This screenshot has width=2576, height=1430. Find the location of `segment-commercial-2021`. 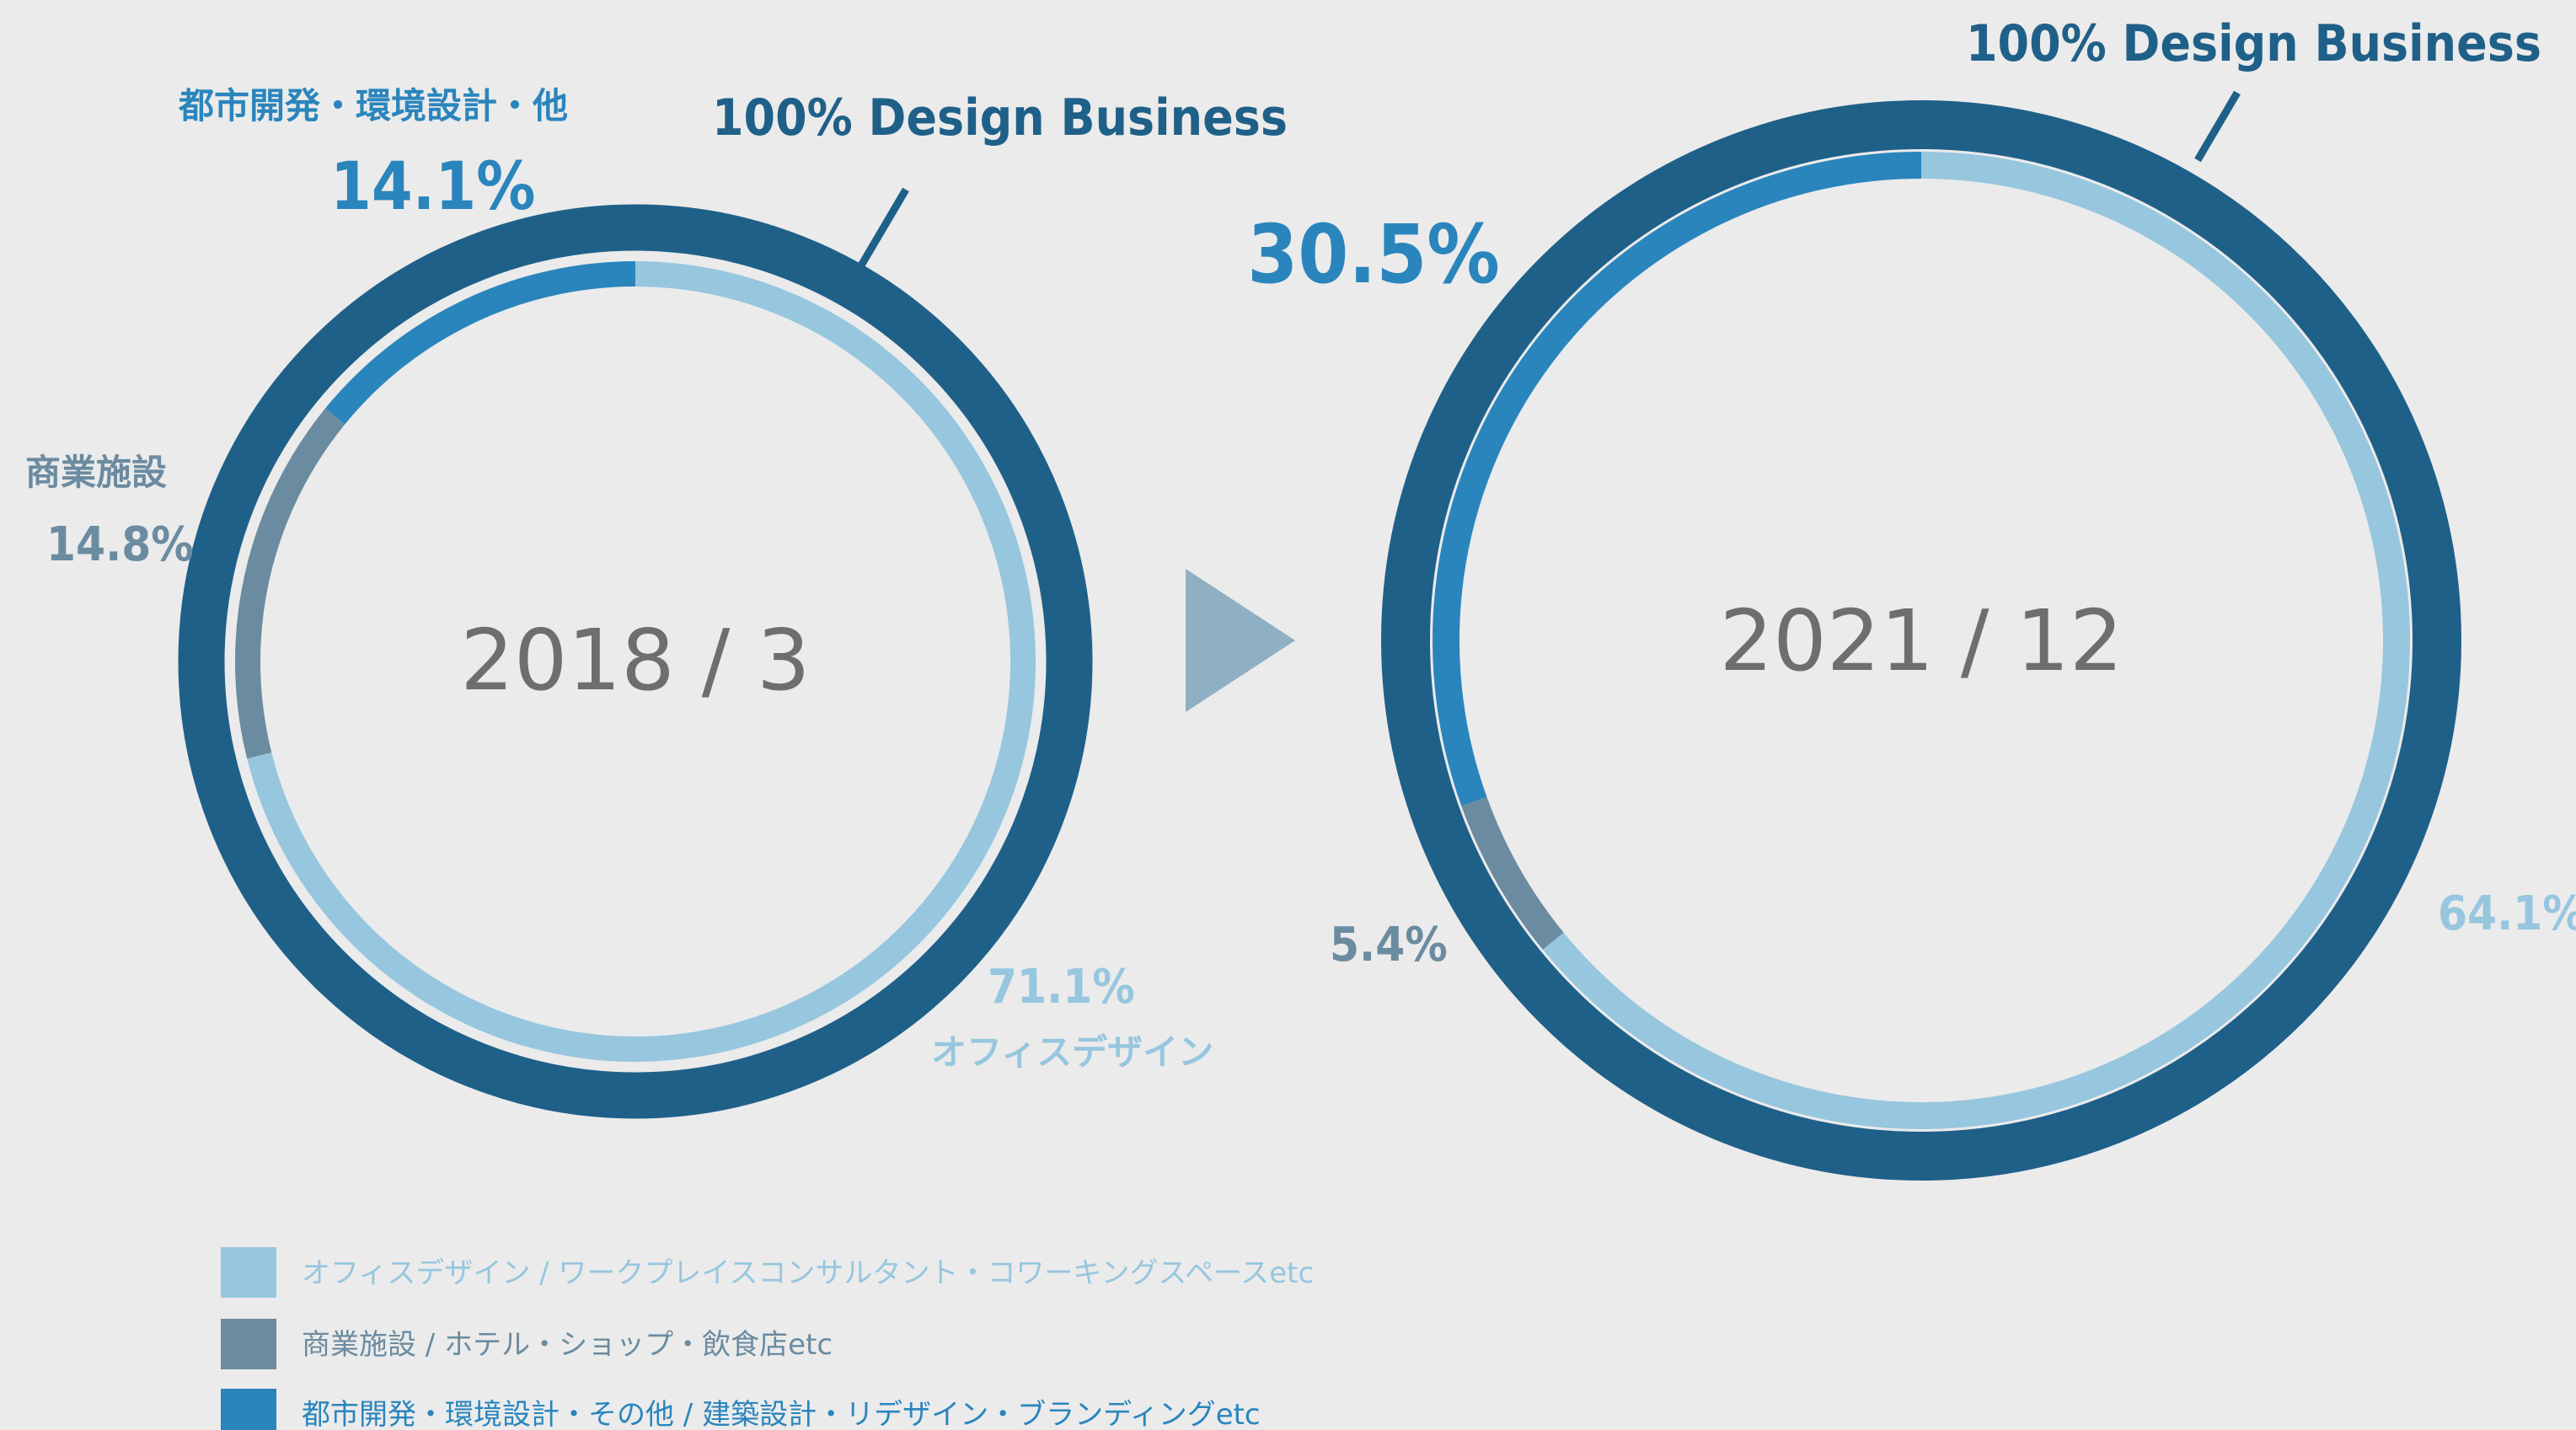

segment-commercial-2021 is located at coordinates (1512, 873).